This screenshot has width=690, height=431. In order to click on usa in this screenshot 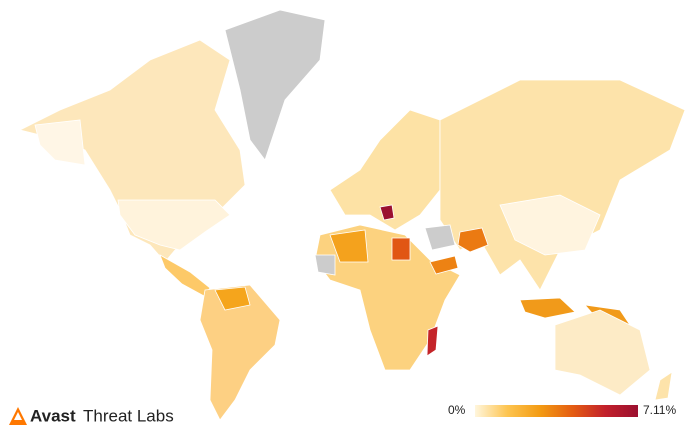, I will do `click(174, 225)`.